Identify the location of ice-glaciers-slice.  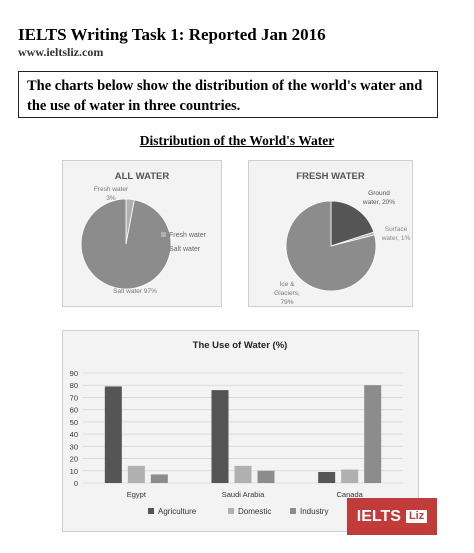
(331, 246).